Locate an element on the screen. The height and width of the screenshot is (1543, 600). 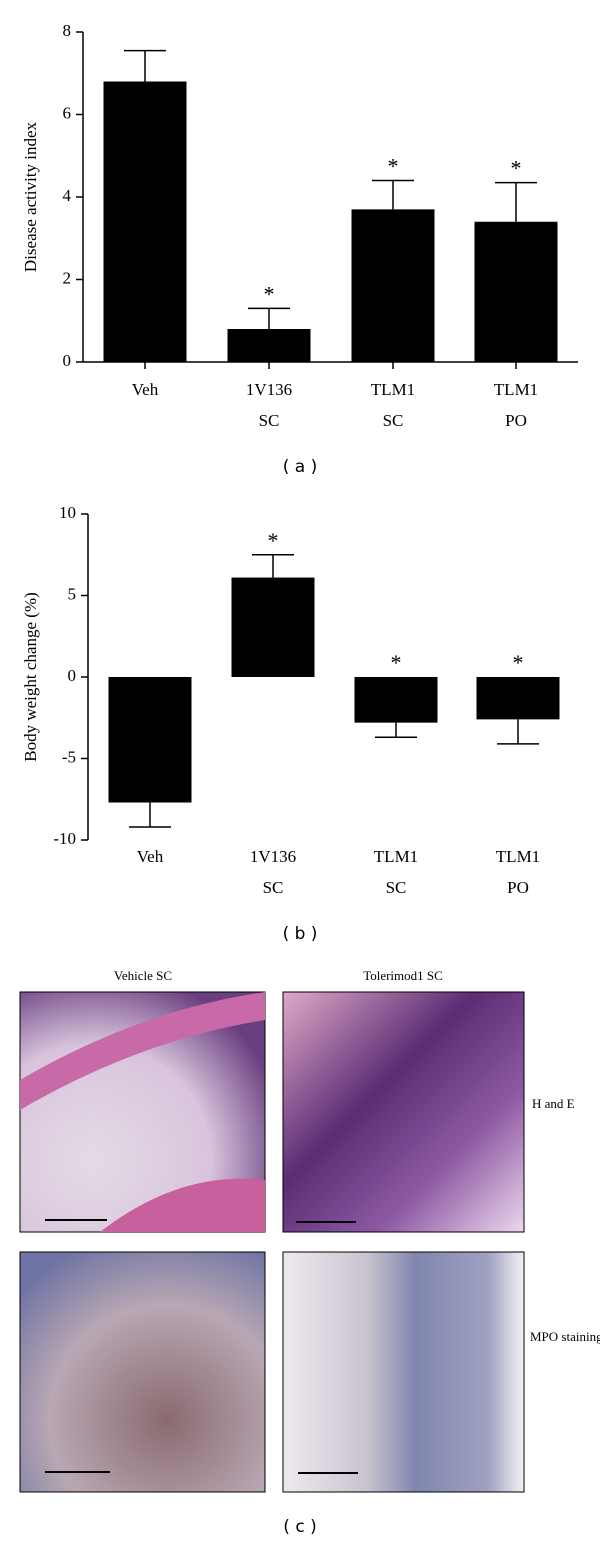
row-label: MPO staining is located at coordinates (565, 1336).